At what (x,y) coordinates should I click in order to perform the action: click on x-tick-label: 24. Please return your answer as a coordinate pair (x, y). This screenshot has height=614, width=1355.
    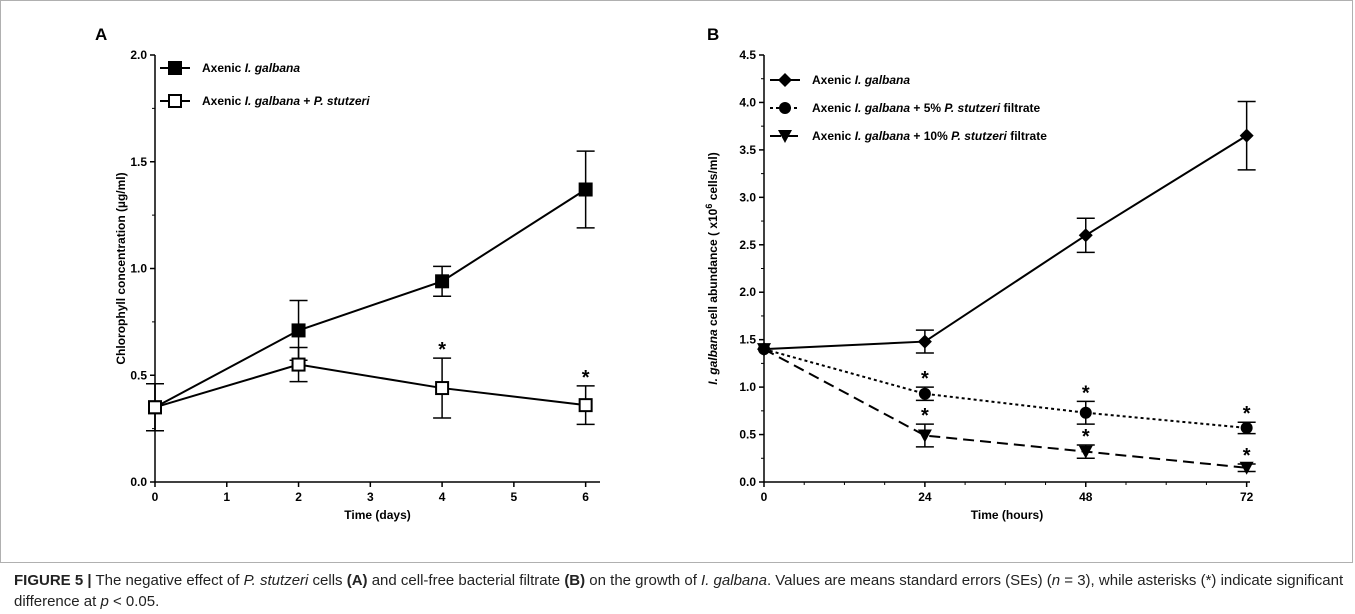
    Looking at the image, I should click on (925, 497).